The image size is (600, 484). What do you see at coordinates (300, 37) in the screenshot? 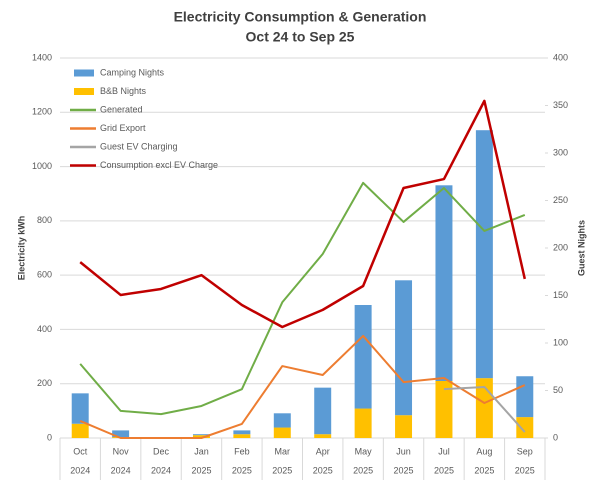
I see `chart-subtitle: Oct 24 to Sep 25` at bounding box center [300, 37].